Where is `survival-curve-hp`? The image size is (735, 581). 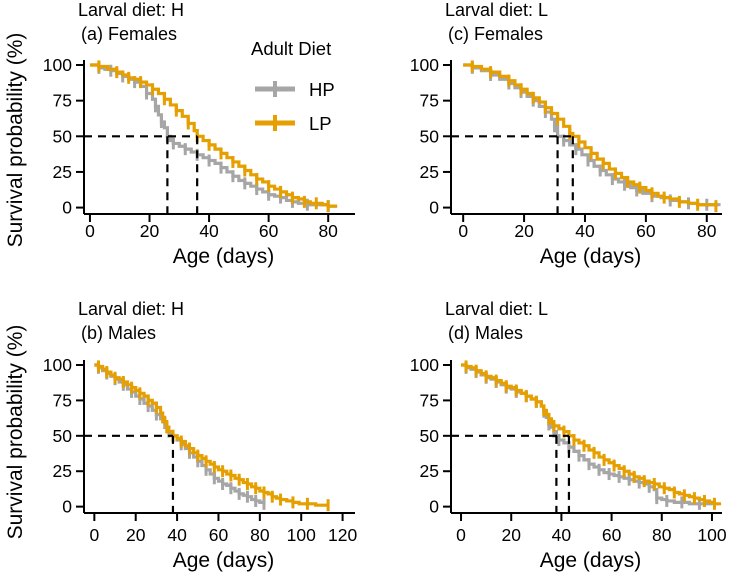
survival-curve-hp is located at coordinates (592, 135).